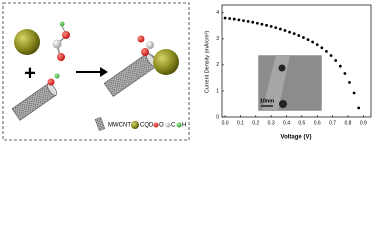 This screenshot has width=378, height=240. What do you see at coordinates (141, 66) in the screenshot?
I see `schematic-product` at bounding box center [141, 66].